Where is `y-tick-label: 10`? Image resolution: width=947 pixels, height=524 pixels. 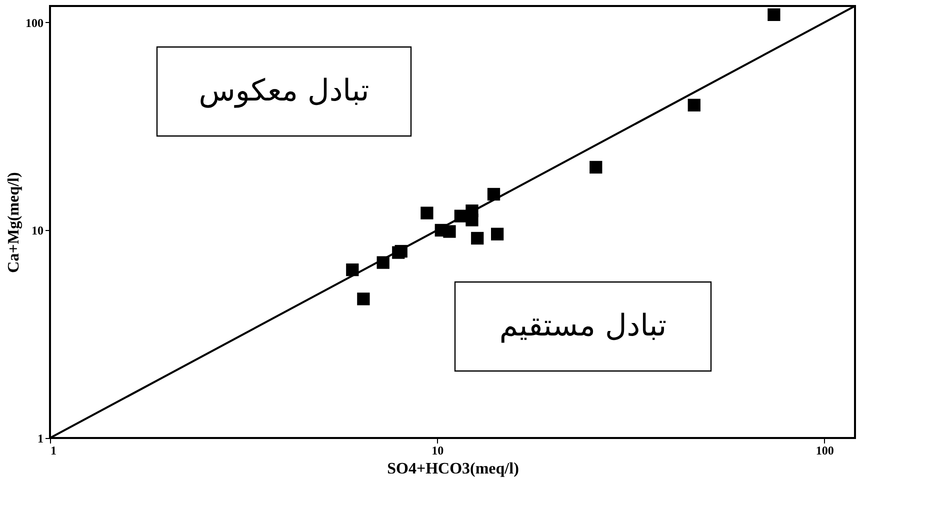
y-tick-label: 10 is located at coordinates (38, 231).